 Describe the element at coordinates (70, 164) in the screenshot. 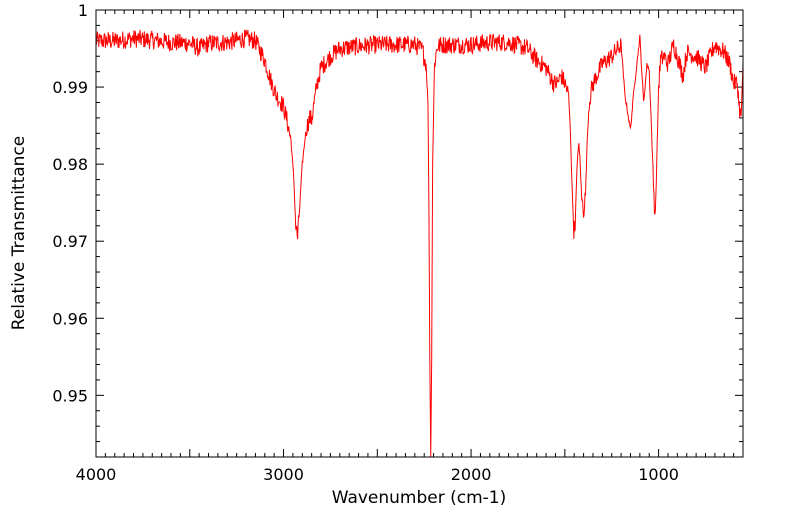

I see `y-tick-label: 0.98` at that location.